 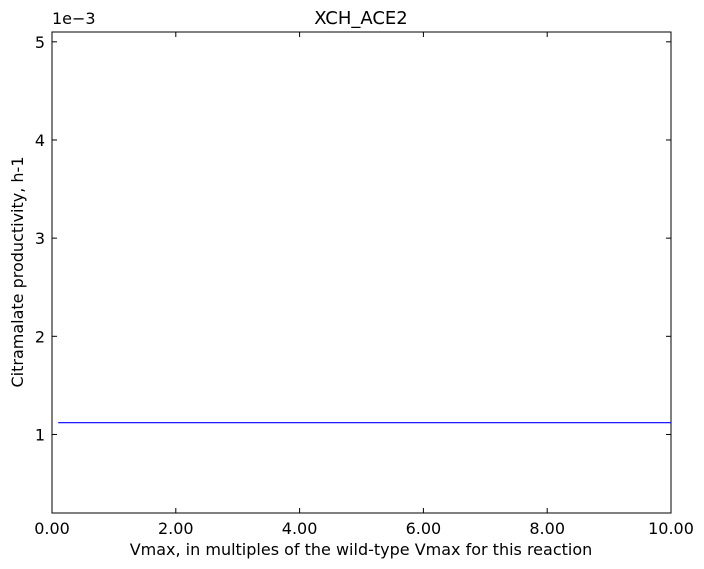 What do you see at coordinates (547, 528) in the screenshot?
I see `x-tick-label: 8.00` at bounding box center [547, 528].